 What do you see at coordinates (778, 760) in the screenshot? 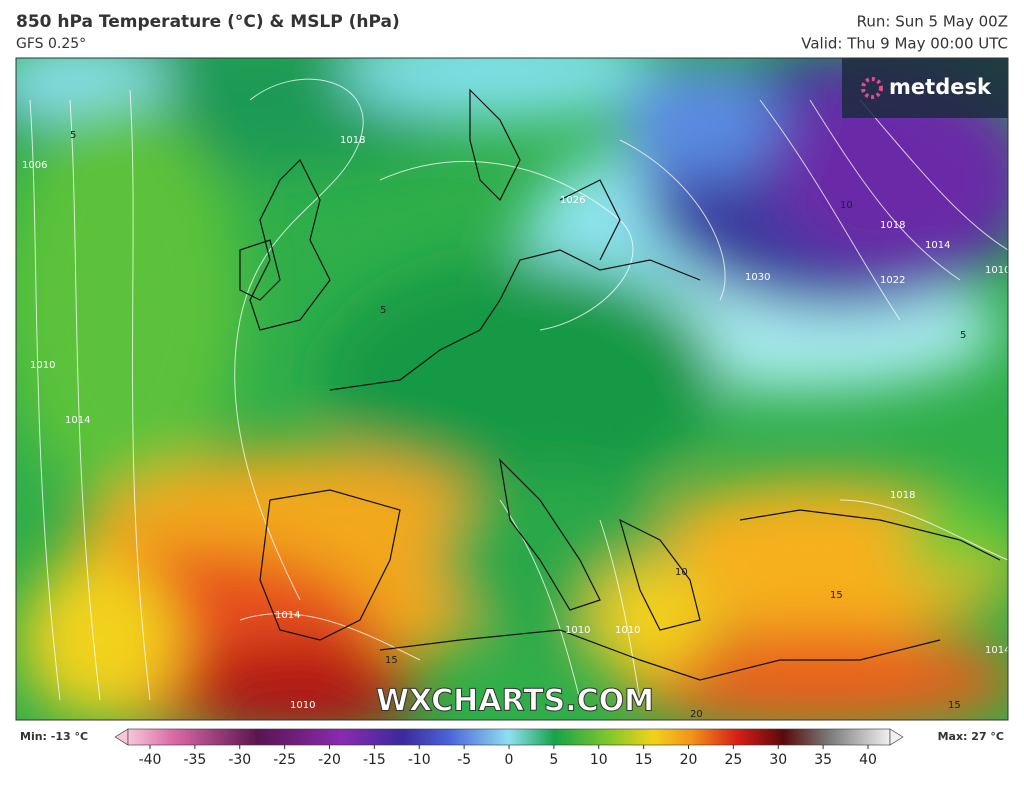
I see `colorbar-tick-label: 30` at bounding box center [778, 760].